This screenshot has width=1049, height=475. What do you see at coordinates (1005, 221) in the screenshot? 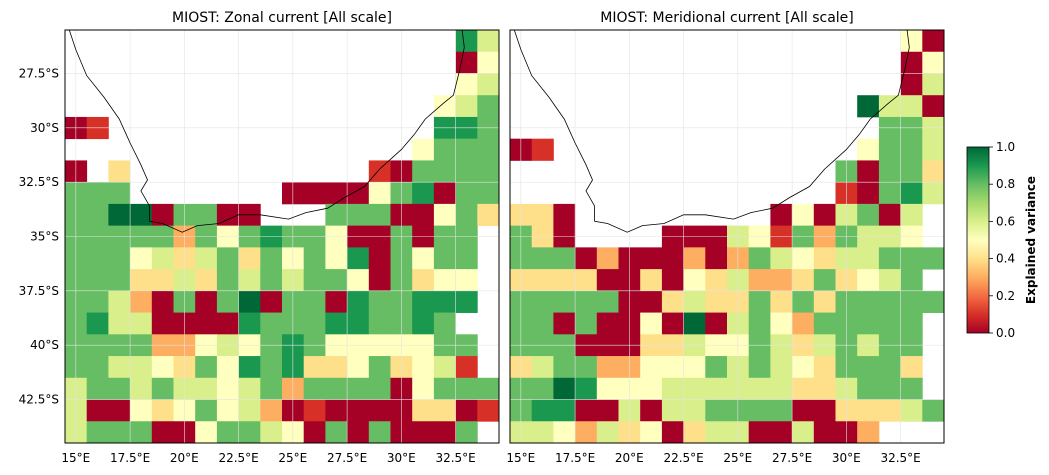
I see `colorbar-tick-label: 0.6` at bounding box center [1005, 221].